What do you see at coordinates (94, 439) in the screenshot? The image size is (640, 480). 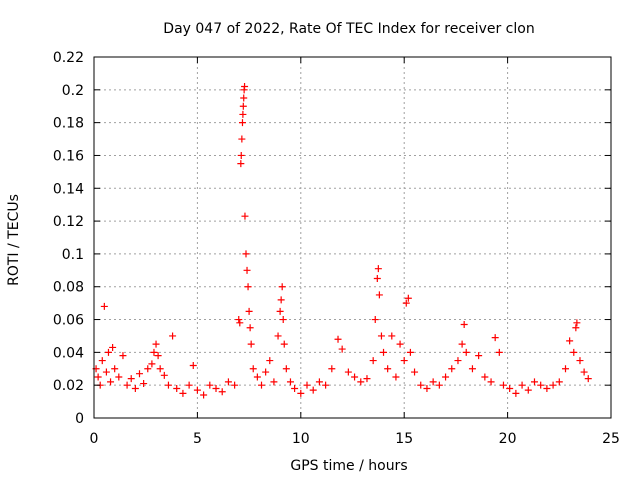 I see `x-tick-label: 0` at bounding box center [94, 439].